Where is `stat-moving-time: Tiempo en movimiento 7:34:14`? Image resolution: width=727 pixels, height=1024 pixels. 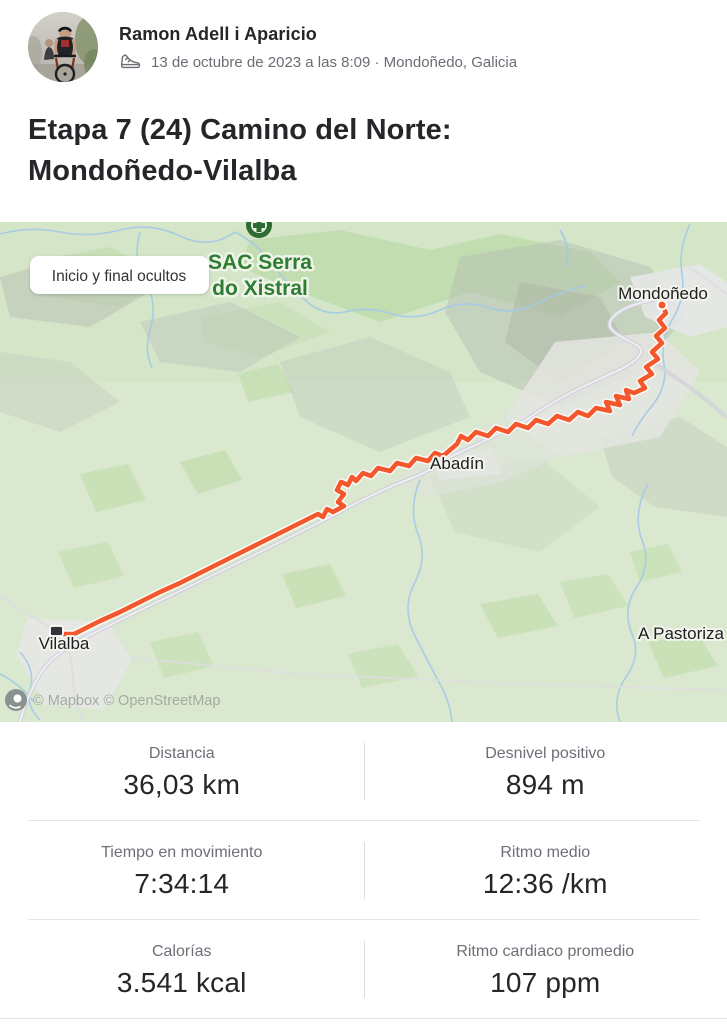 stat-moving-time: Tiempo en movimiento 7:34:14 is located at coordinates (182, 870).